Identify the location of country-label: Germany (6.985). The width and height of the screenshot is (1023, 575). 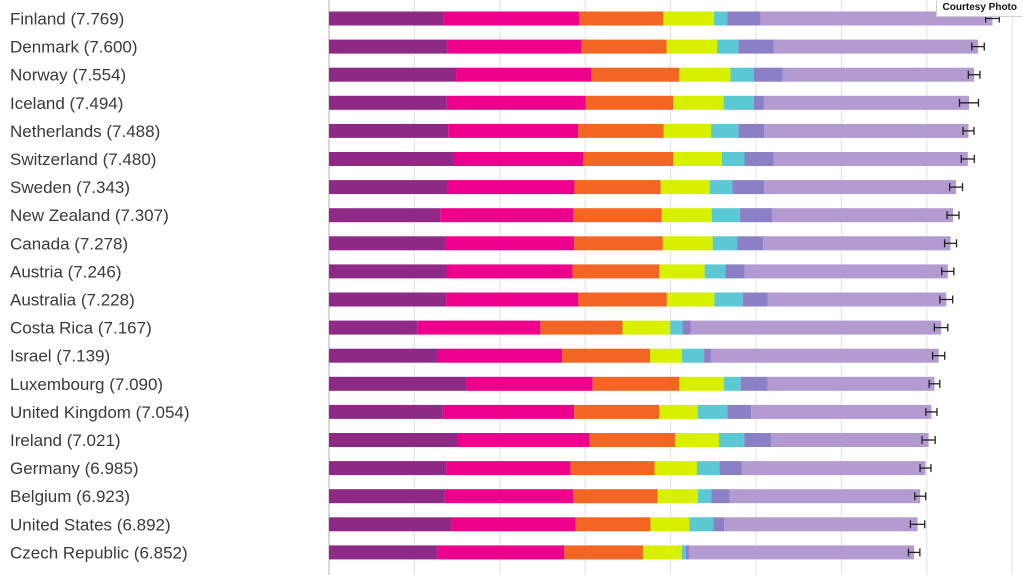
(74, 468).